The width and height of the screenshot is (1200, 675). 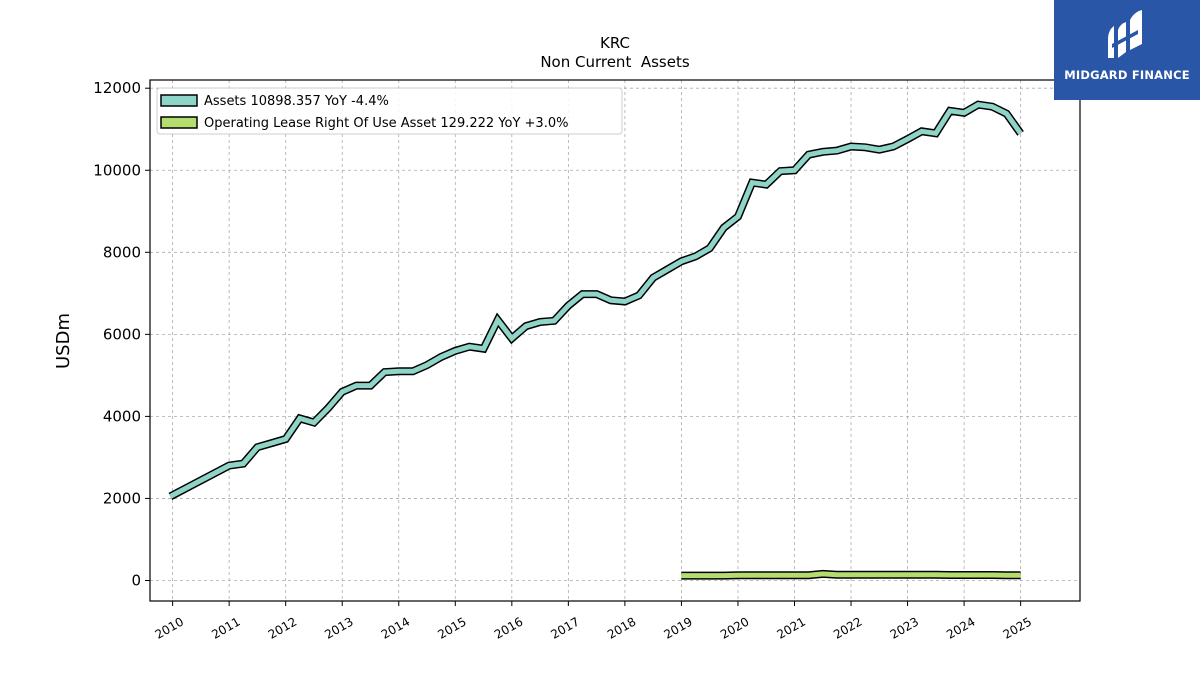 I want to click on y-tick-label: 12000, so click(x=117, y=88).